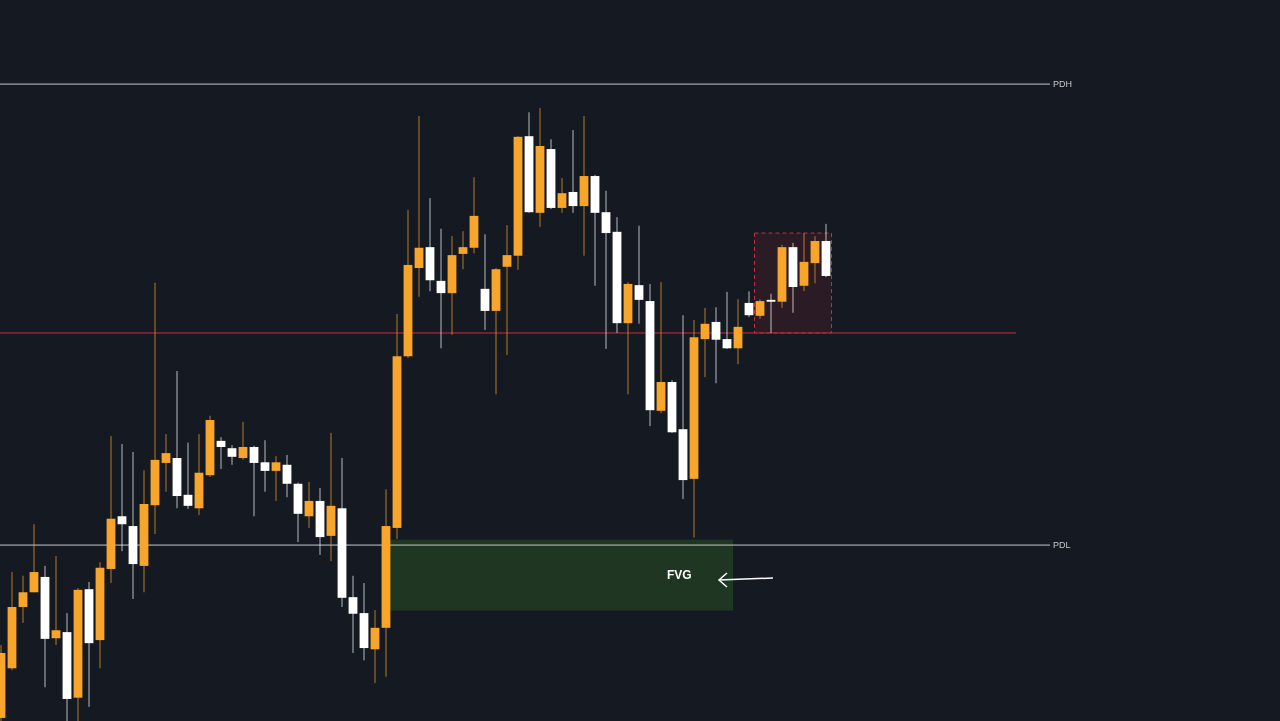  What do you see at coordinates (679, 575) in the screenshot?
I see `band-label: FVG` at bounding box center [679, 575].